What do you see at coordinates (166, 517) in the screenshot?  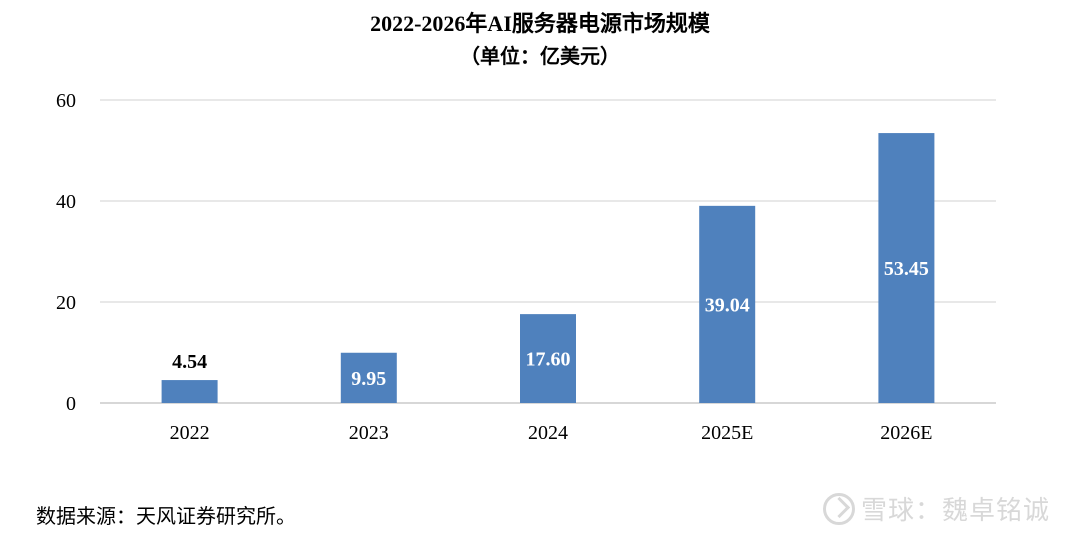 I see `source-note: 数据来源：天风证券研究所。` at bounding box center [166, 517].